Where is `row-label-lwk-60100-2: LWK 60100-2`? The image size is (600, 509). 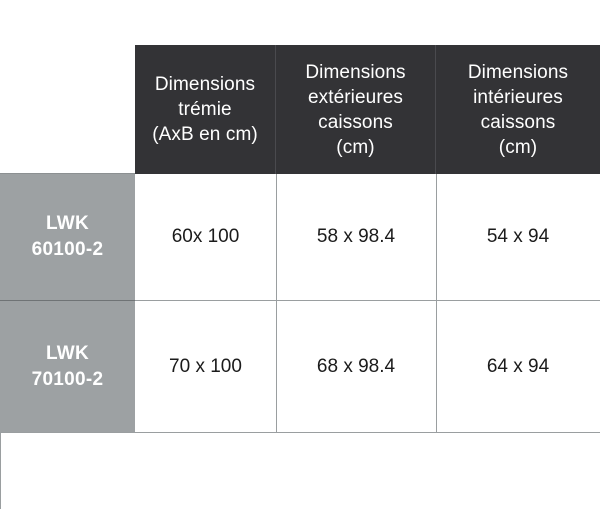
row-label-lwk-60100-2: LWK 60100-2 is located at coordinates (67, 237).